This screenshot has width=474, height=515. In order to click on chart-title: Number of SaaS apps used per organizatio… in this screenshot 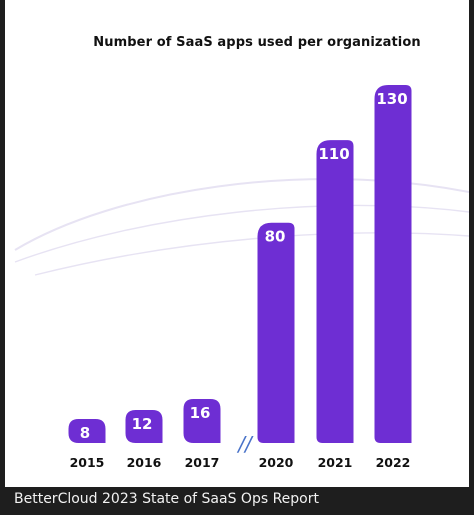, I will do `click(257, 42)`.